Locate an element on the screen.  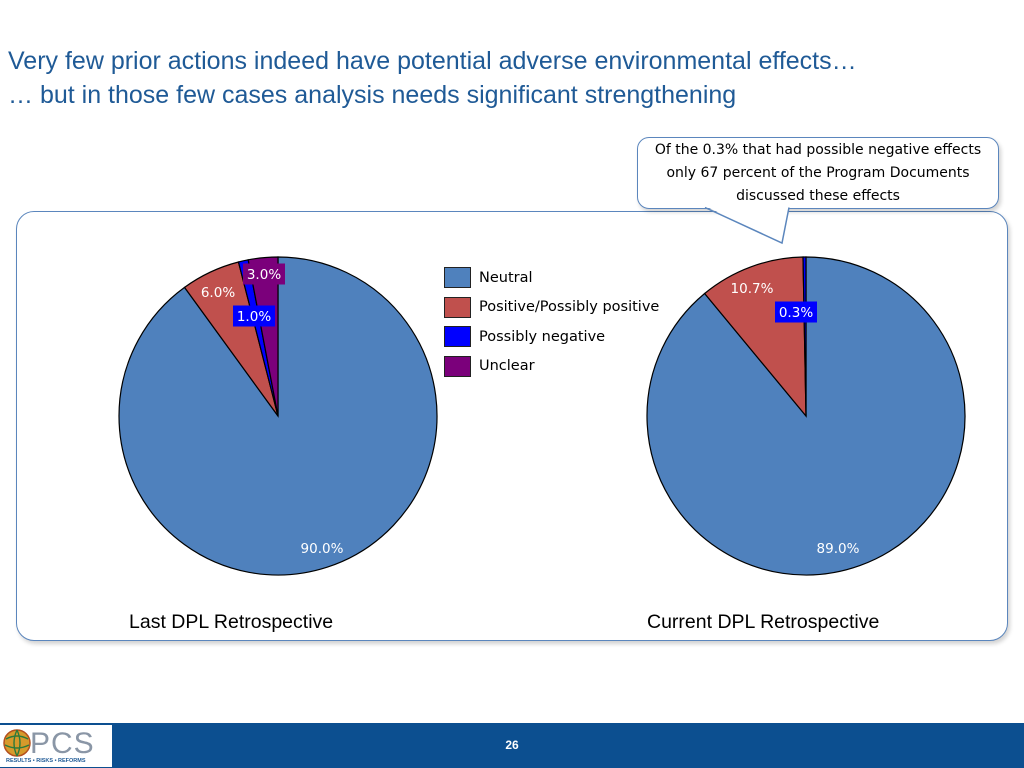
pie-chart-last-dpl: 90.0% 6.0%1.0% 3.0% is located at coordinates (278, 416).